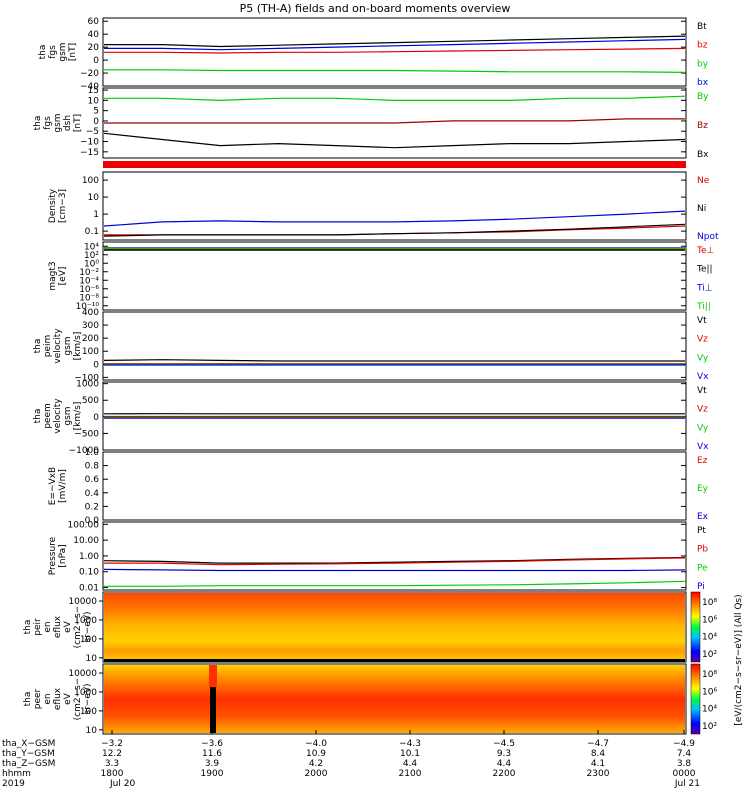 This screenshot has width=750, height=800. Describe the element at coordinates (709, 727) in the screenshot. I see `colorbar-tick-label: 10²` at that location.